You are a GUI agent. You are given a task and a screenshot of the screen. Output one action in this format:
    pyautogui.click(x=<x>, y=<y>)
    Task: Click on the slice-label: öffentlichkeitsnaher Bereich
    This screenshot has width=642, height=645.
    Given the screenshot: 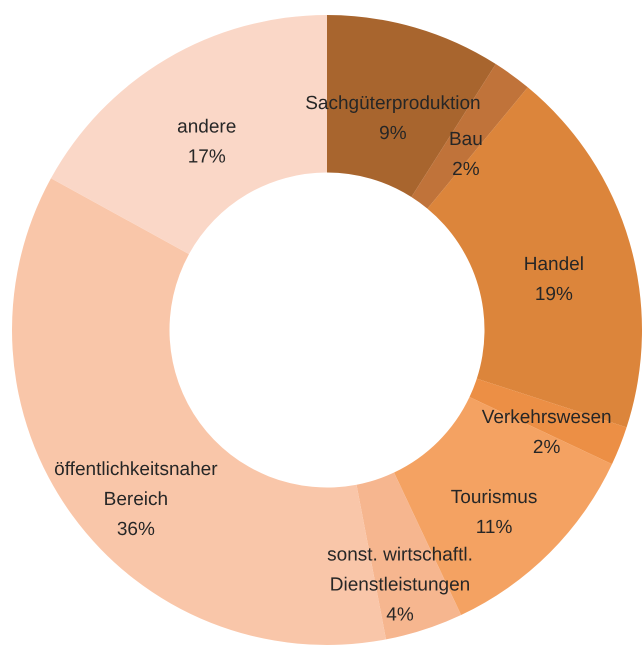 What is the action you would take?
    pyautogui.click(x=136, y=484)
    